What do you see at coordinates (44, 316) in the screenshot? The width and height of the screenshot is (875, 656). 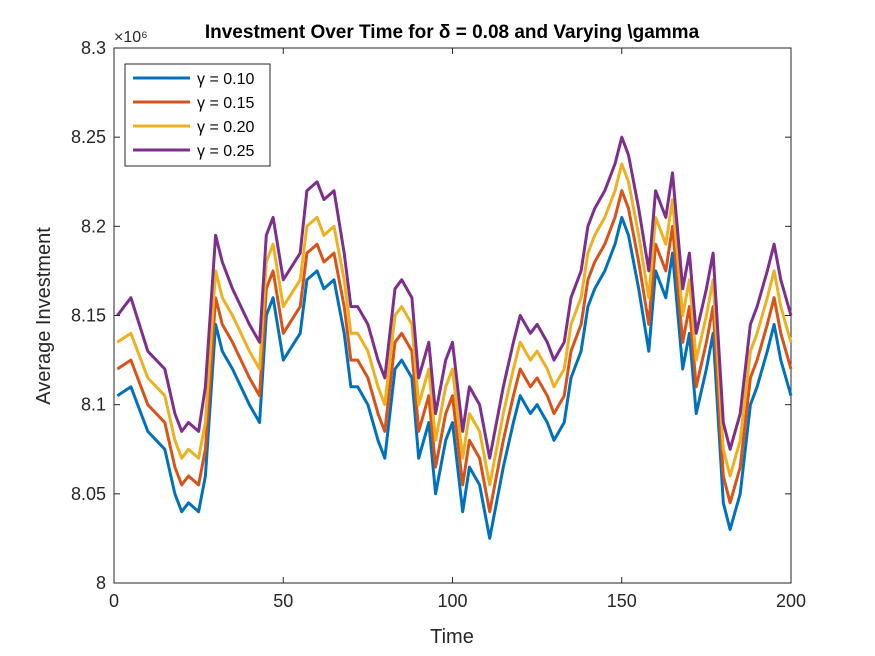 I see `y-axis-label: Average Investment` at bounding box center [44, 316].